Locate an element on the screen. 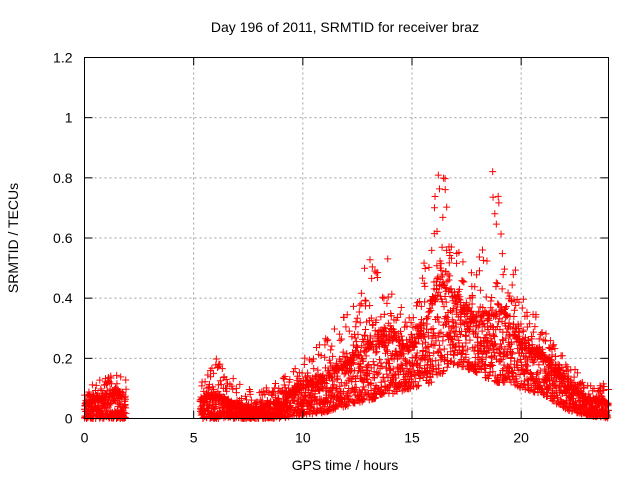 The height and width of the screenshot is (480, 640). y-tick-label: 0.4 is located at coordinates (63, 298).